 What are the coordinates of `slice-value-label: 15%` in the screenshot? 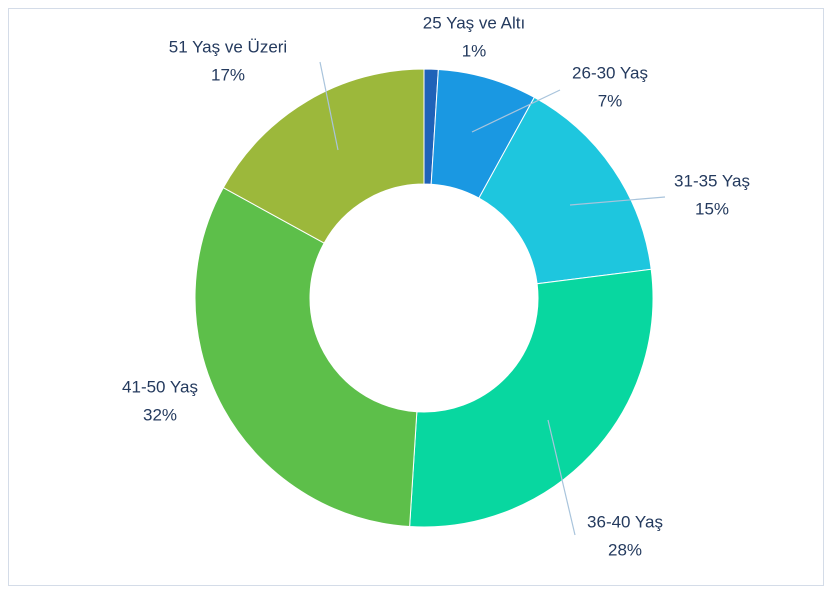 It's located at (712, 208).